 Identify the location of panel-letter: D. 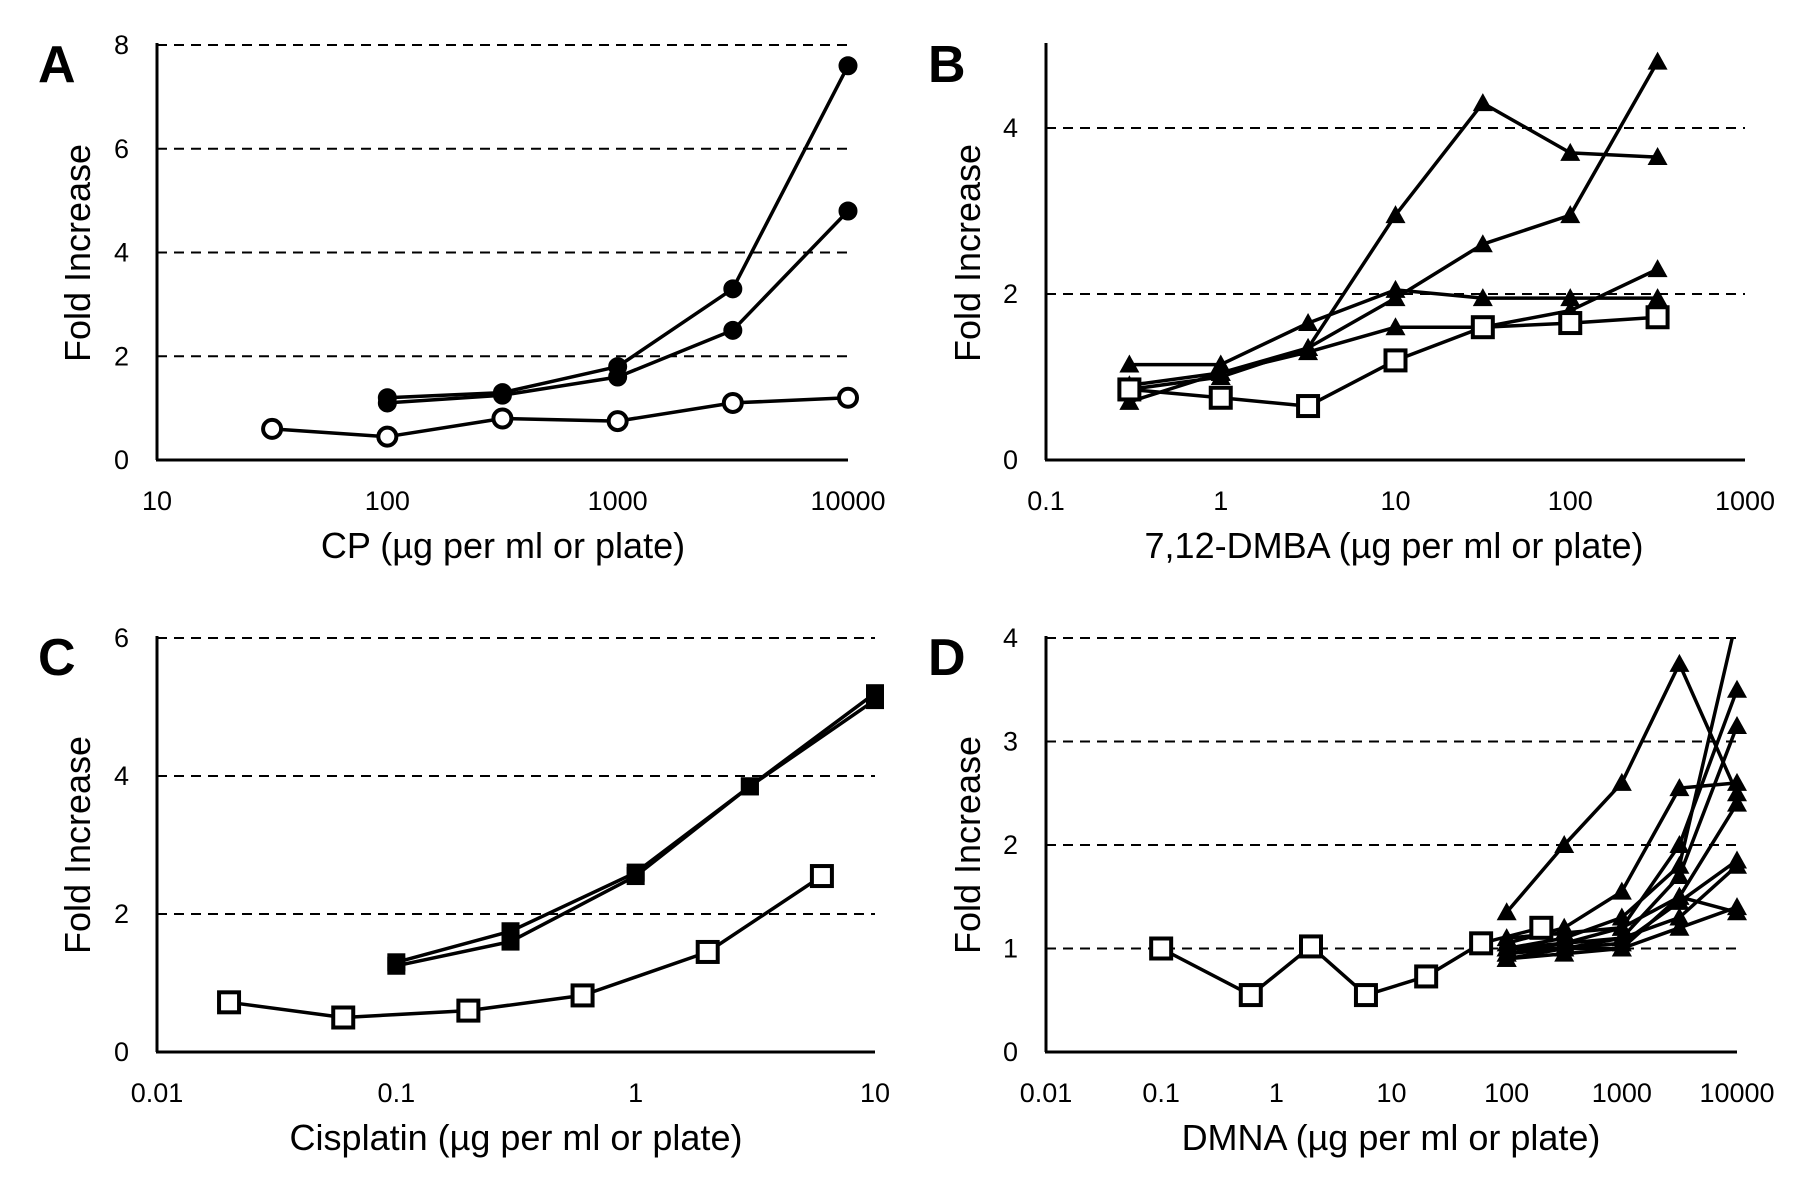
(947, 658).